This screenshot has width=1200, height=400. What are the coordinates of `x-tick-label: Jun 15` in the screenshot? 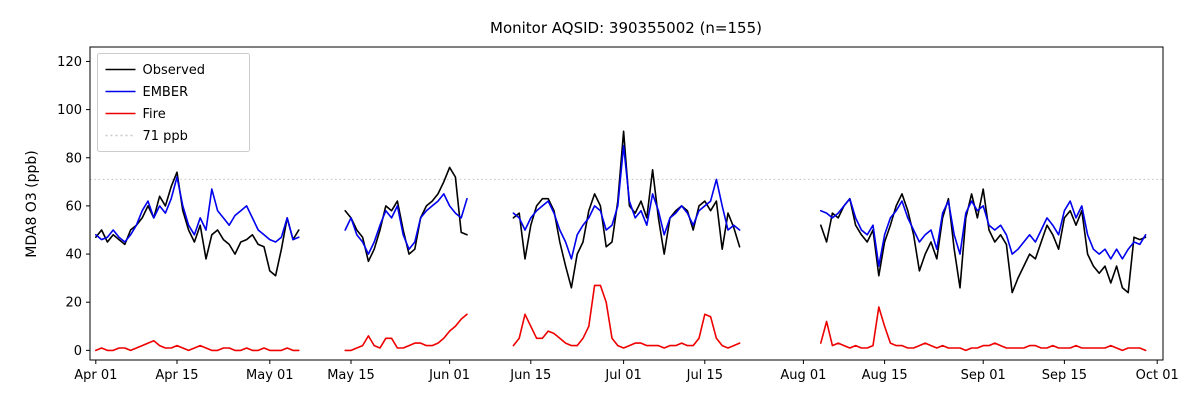 It's located at (530, 375).